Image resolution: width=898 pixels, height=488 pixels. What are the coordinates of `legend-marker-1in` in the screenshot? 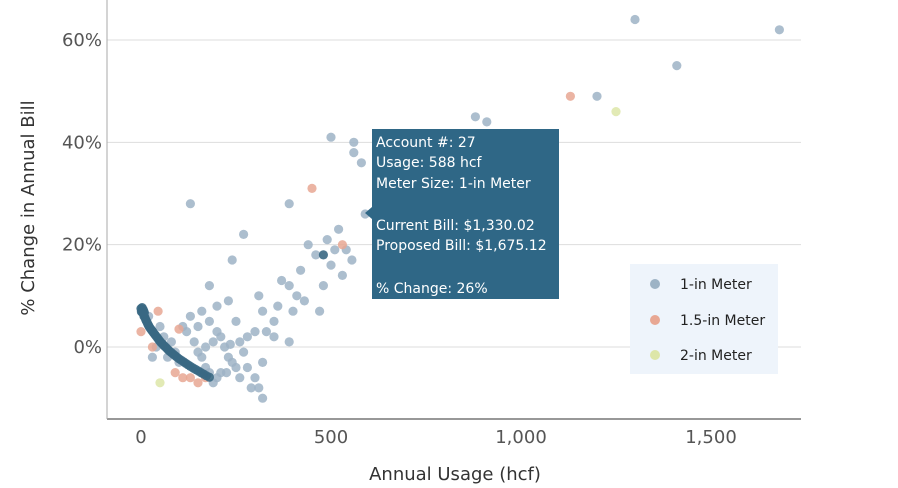 It's located at (655, 284).